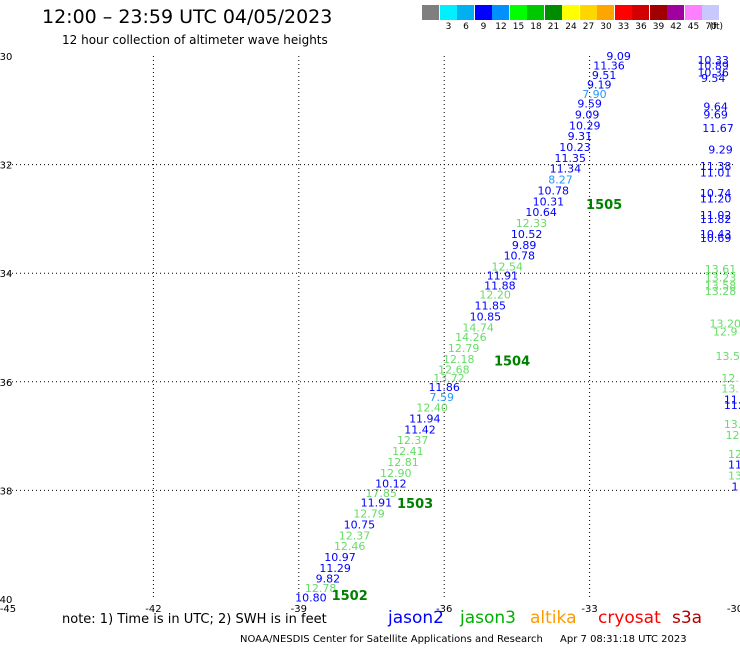 This screenshot has width=740, height=650. I want to click on wave-height-reading: 10.43, so click(716, 234).